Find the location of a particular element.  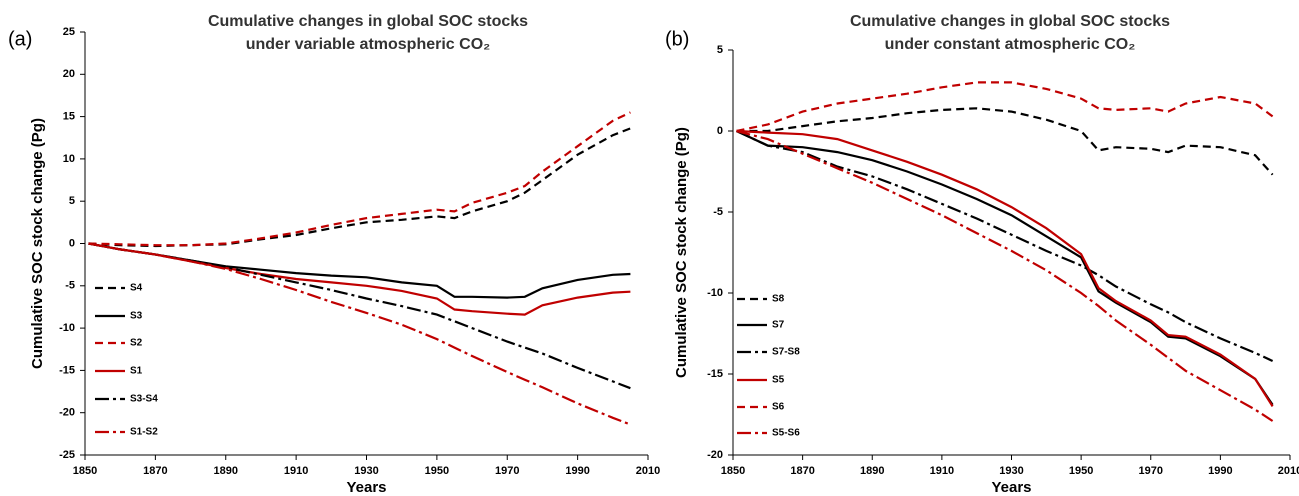

legend-label: S7 is located at coordinates (778, 325).